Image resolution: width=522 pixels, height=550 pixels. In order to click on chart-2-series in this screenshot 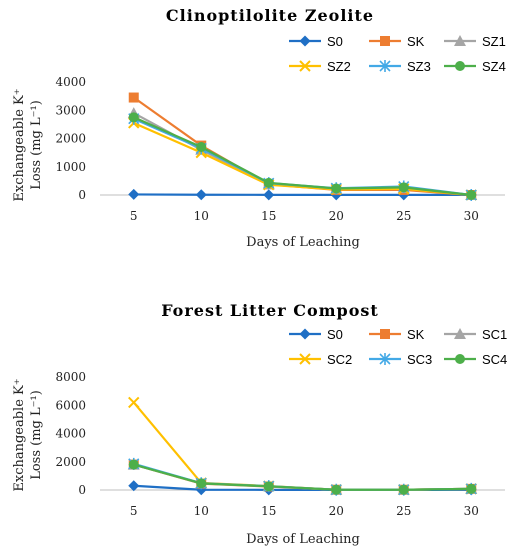, I will do `click(302, 446)`.